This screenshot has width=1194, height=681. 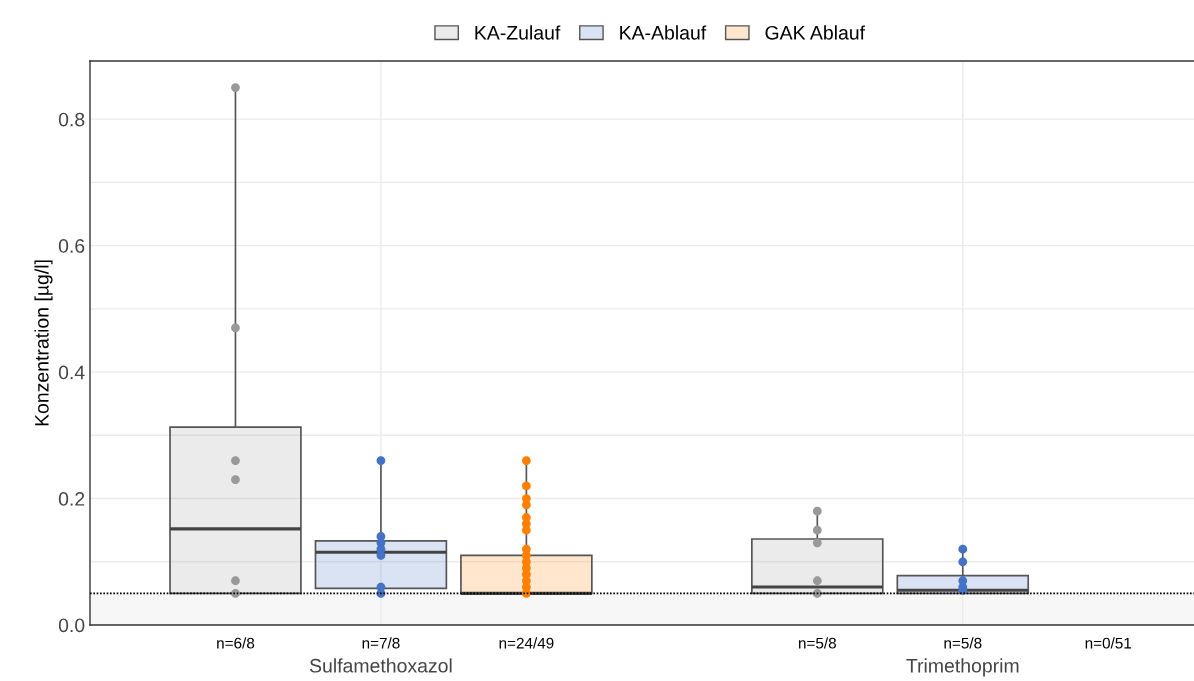 What do you see at coordinates (1108, 643) in the screenshot?
I see `text: n=0/51` at bounding box center [1108, 643].